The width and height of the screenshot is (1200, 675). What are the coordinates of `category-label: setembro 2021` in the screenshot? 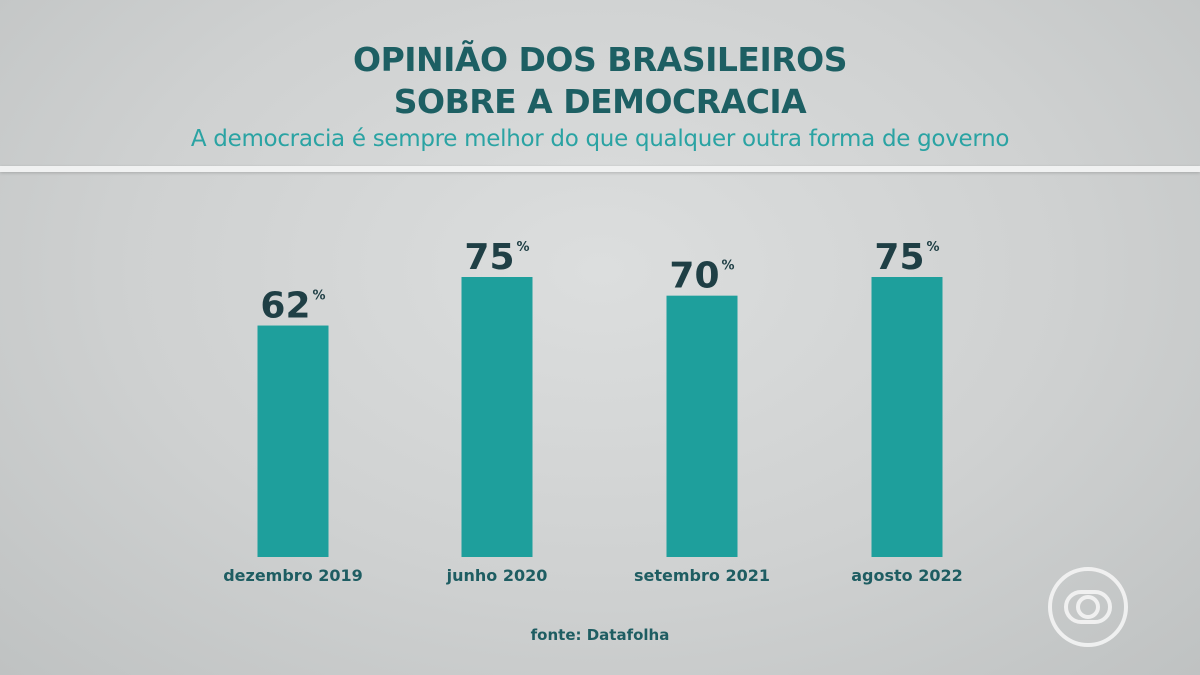 It's located at (702, 575).